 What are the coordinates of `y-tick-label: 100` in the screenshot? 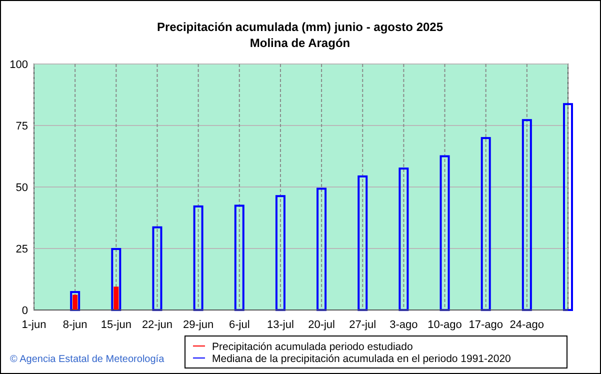 It's located at (19, 65).